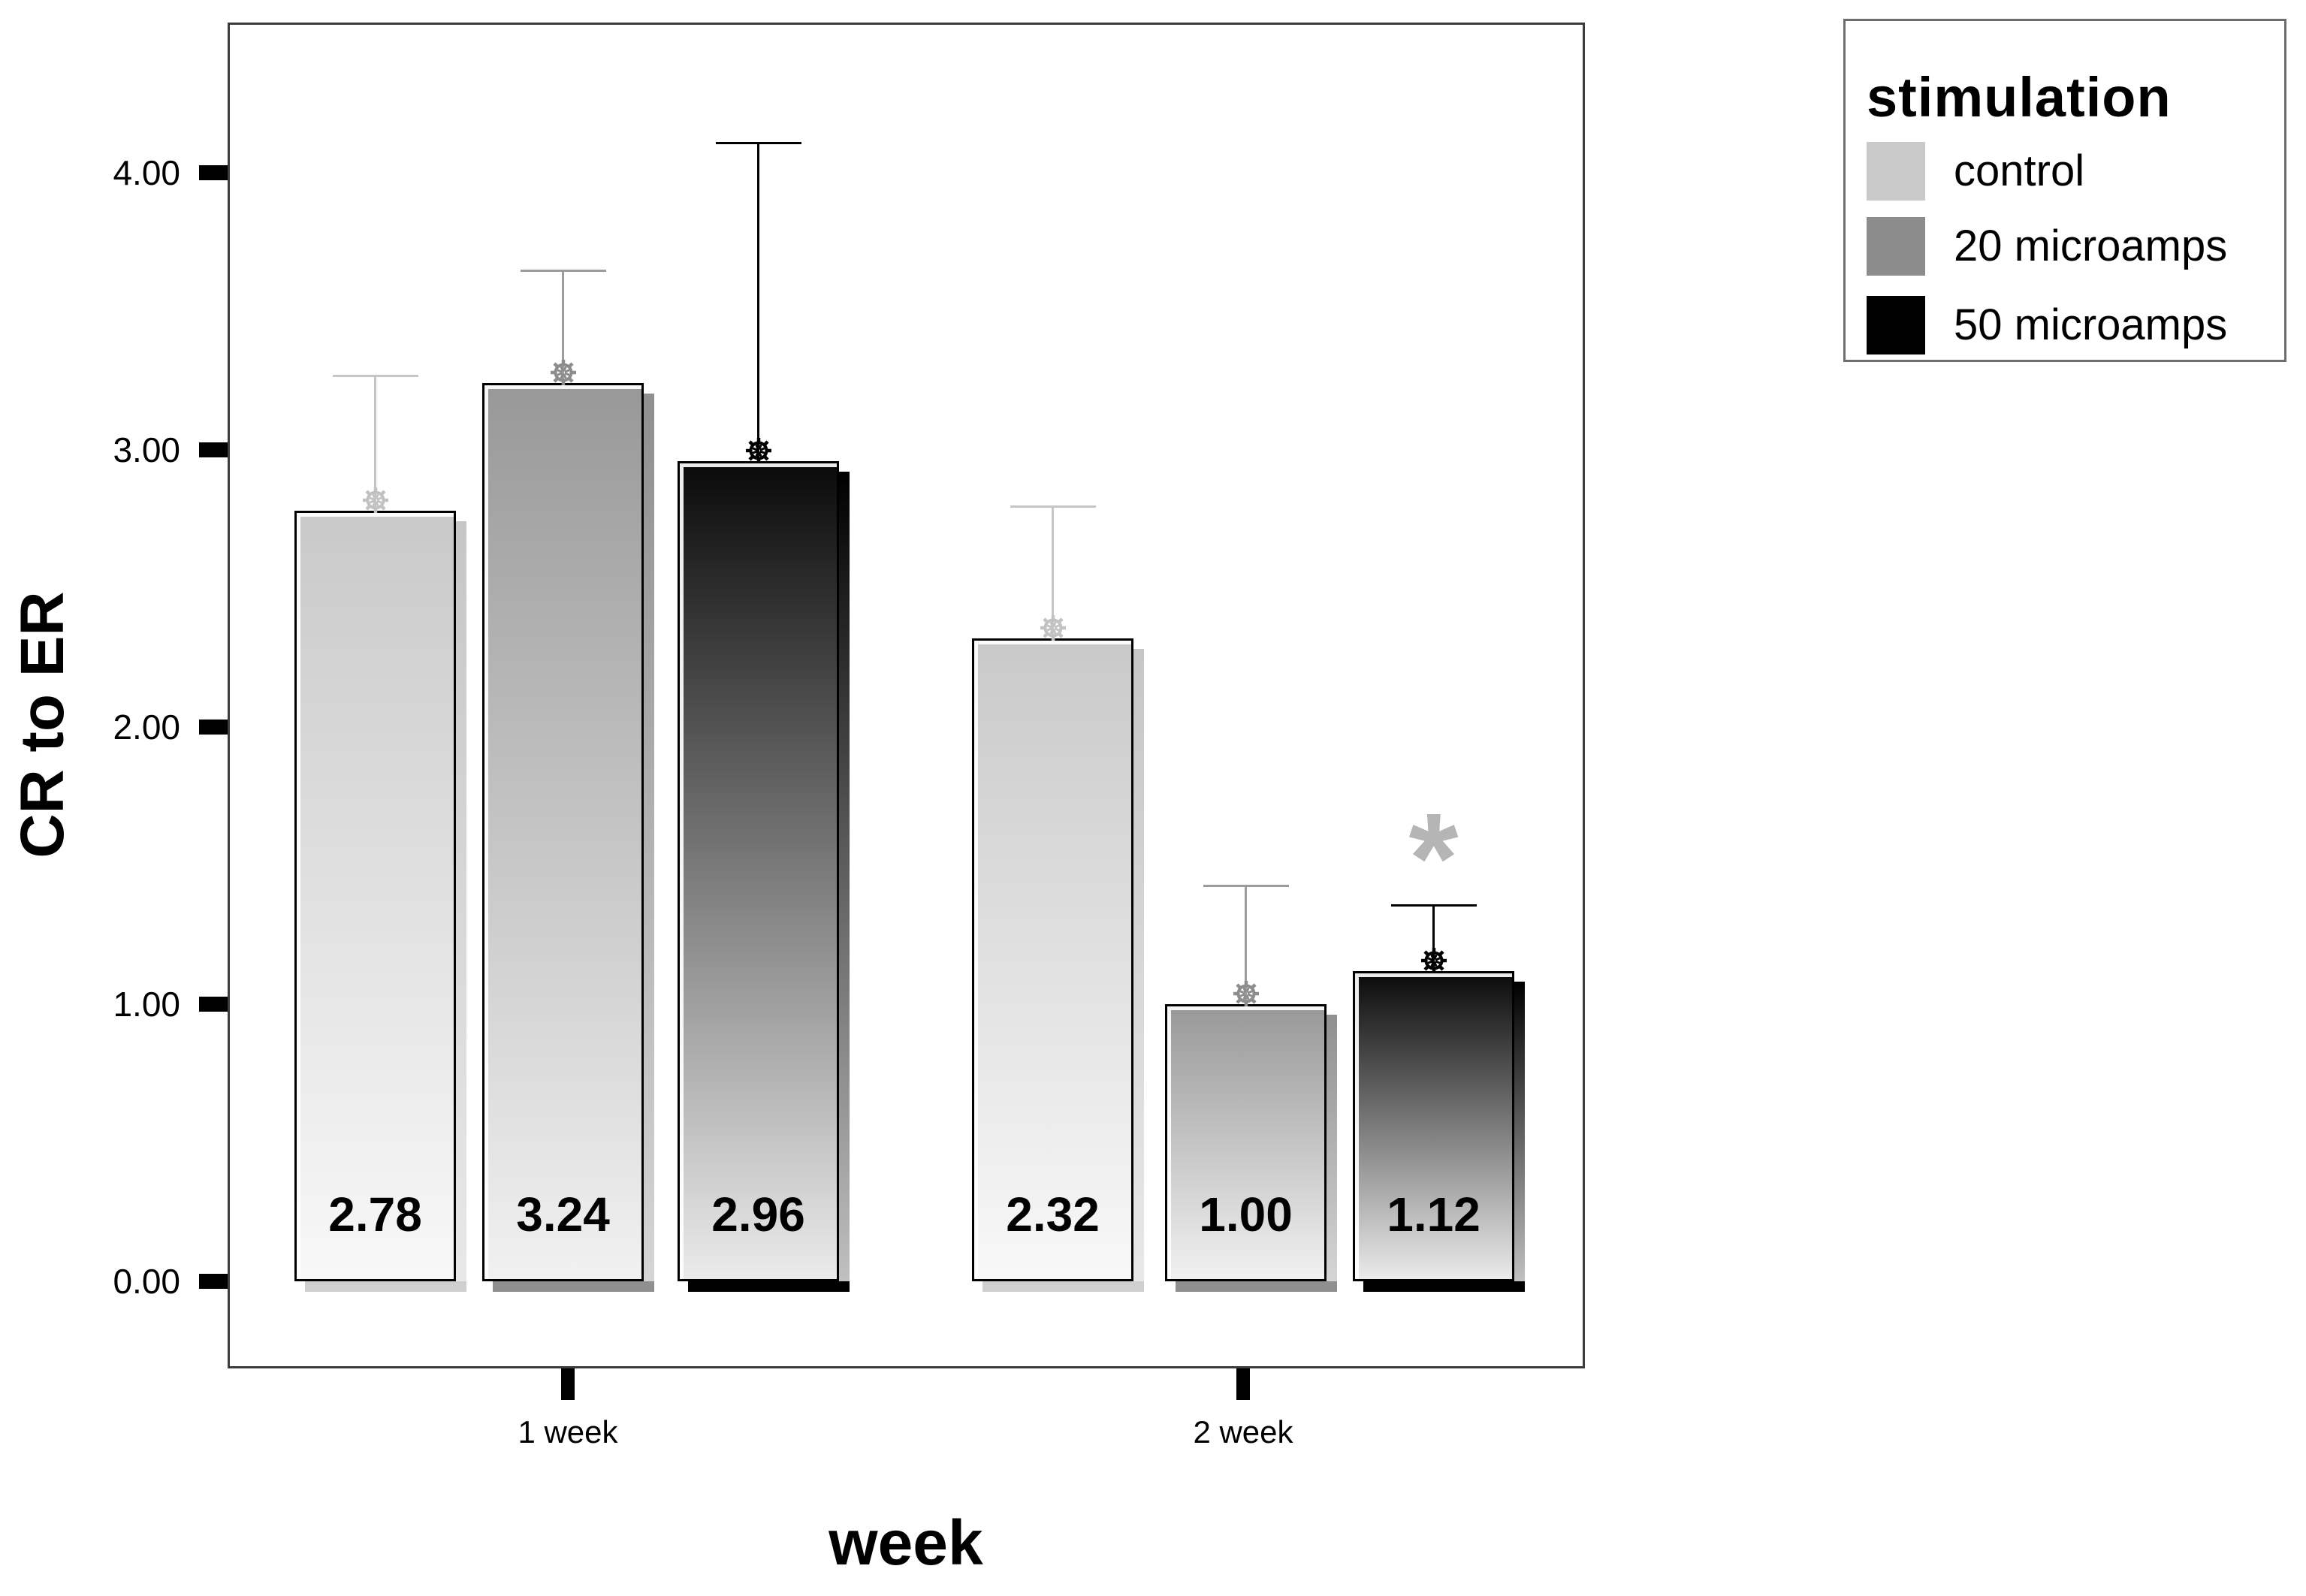  Describe the element at coordinates (2091, 246) in the screenshot. I see `legend-item-label: 20 microamps` at that location.